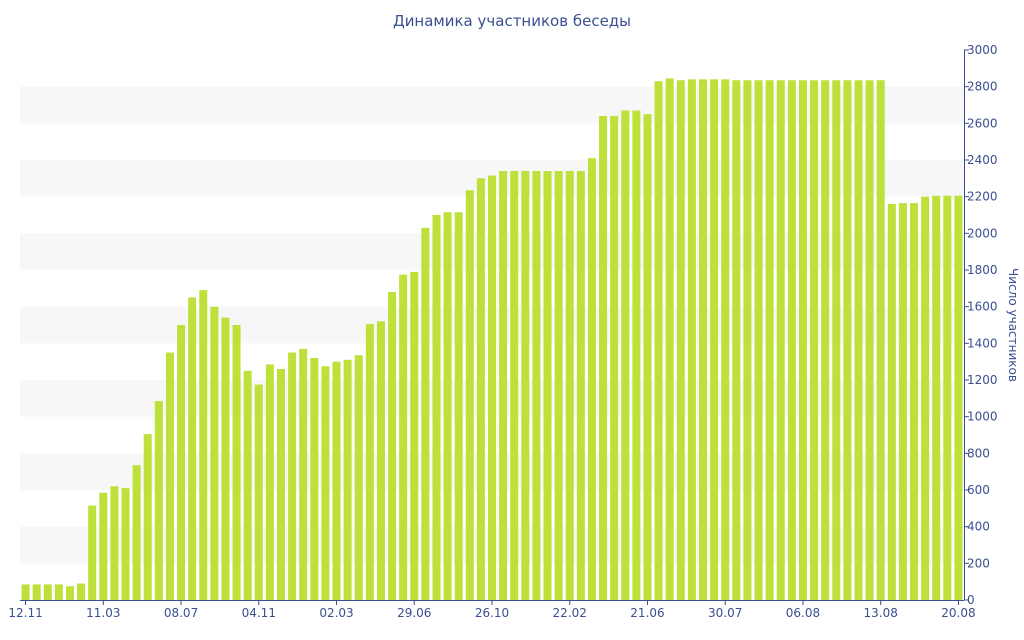  Describe the element at coordinates (570, 613) in the screenshot. I see `x-tick-label: 22.02` at that location.